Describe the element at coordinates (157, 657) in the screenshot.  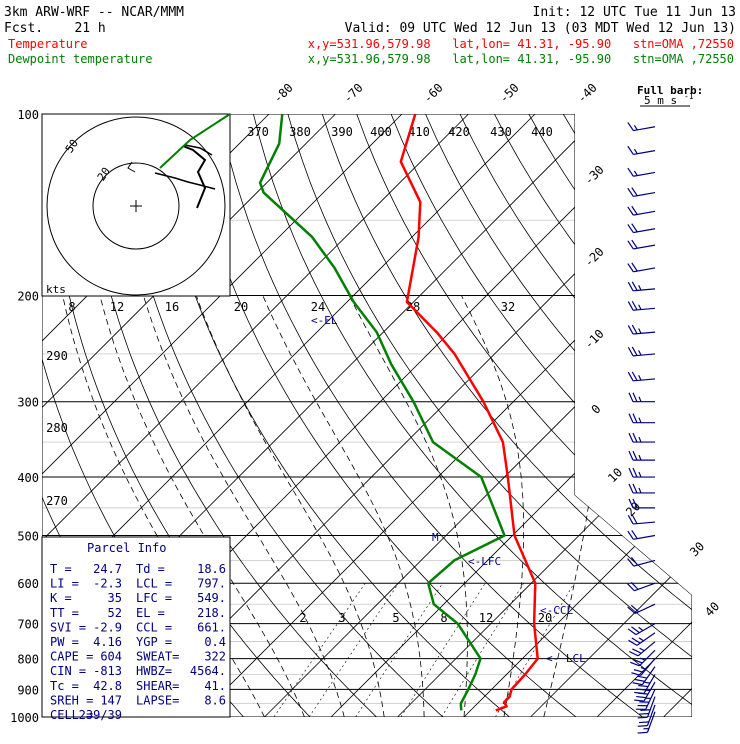
I see `parcel-row-6-col-2: SWEAT=` at that location.